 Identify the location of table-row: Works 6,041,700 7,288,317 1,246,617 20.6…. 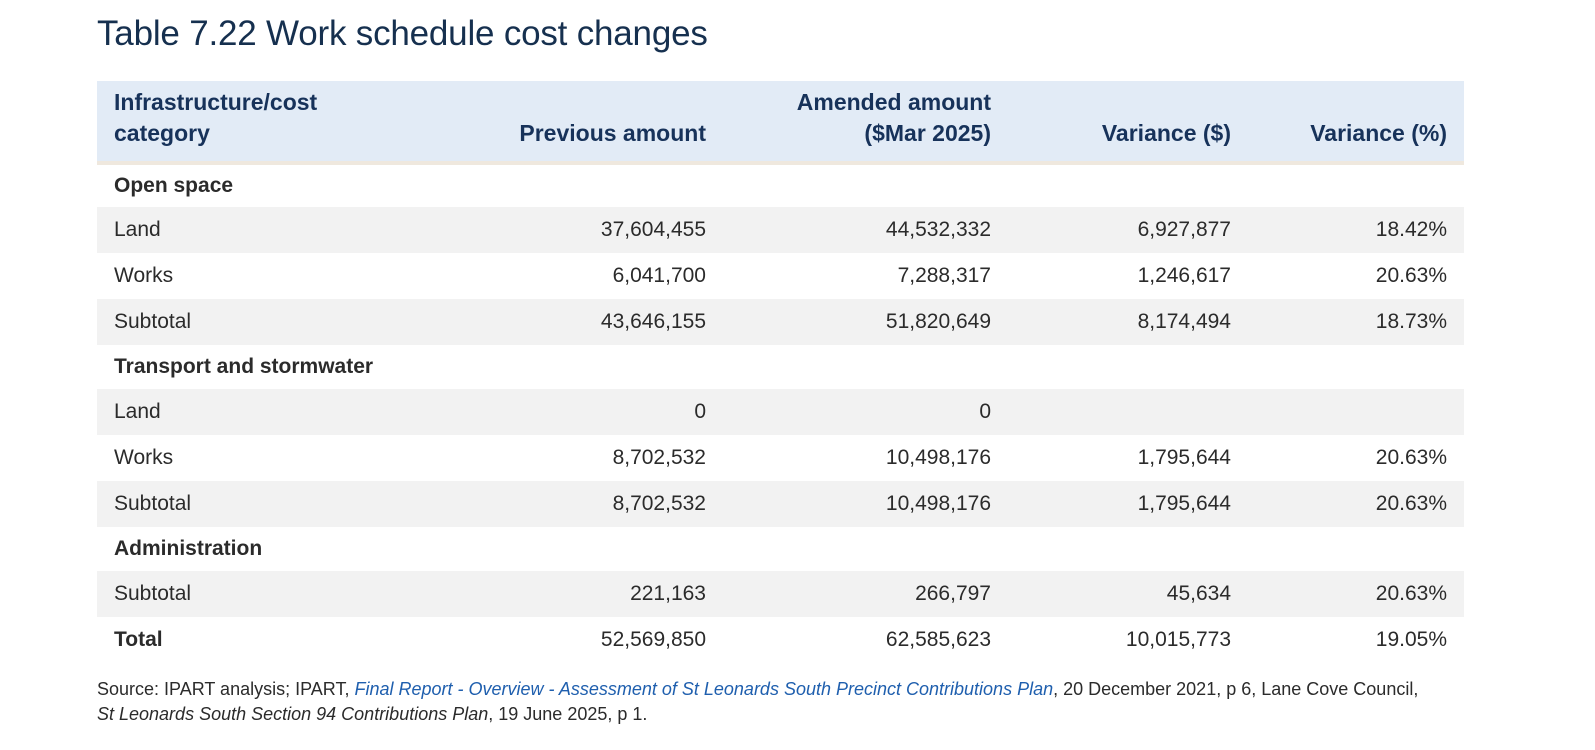
(780, 276).